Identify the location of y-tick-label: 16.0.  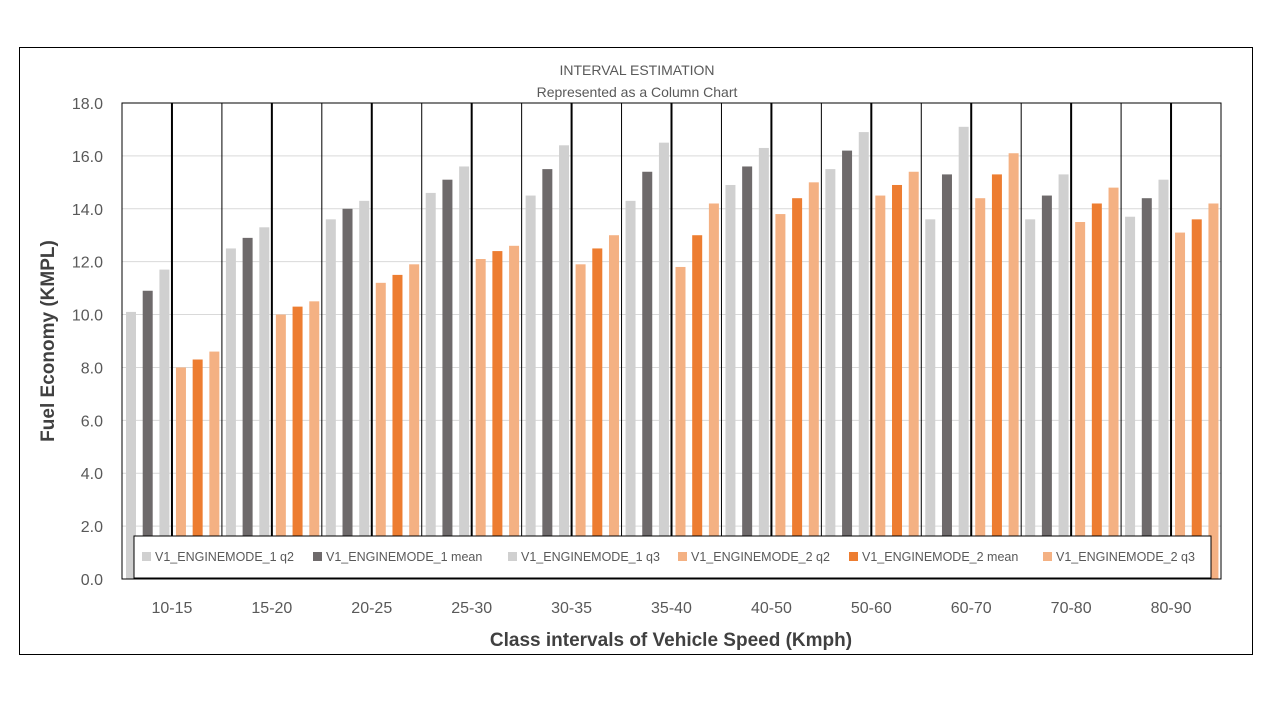
(87, 157).